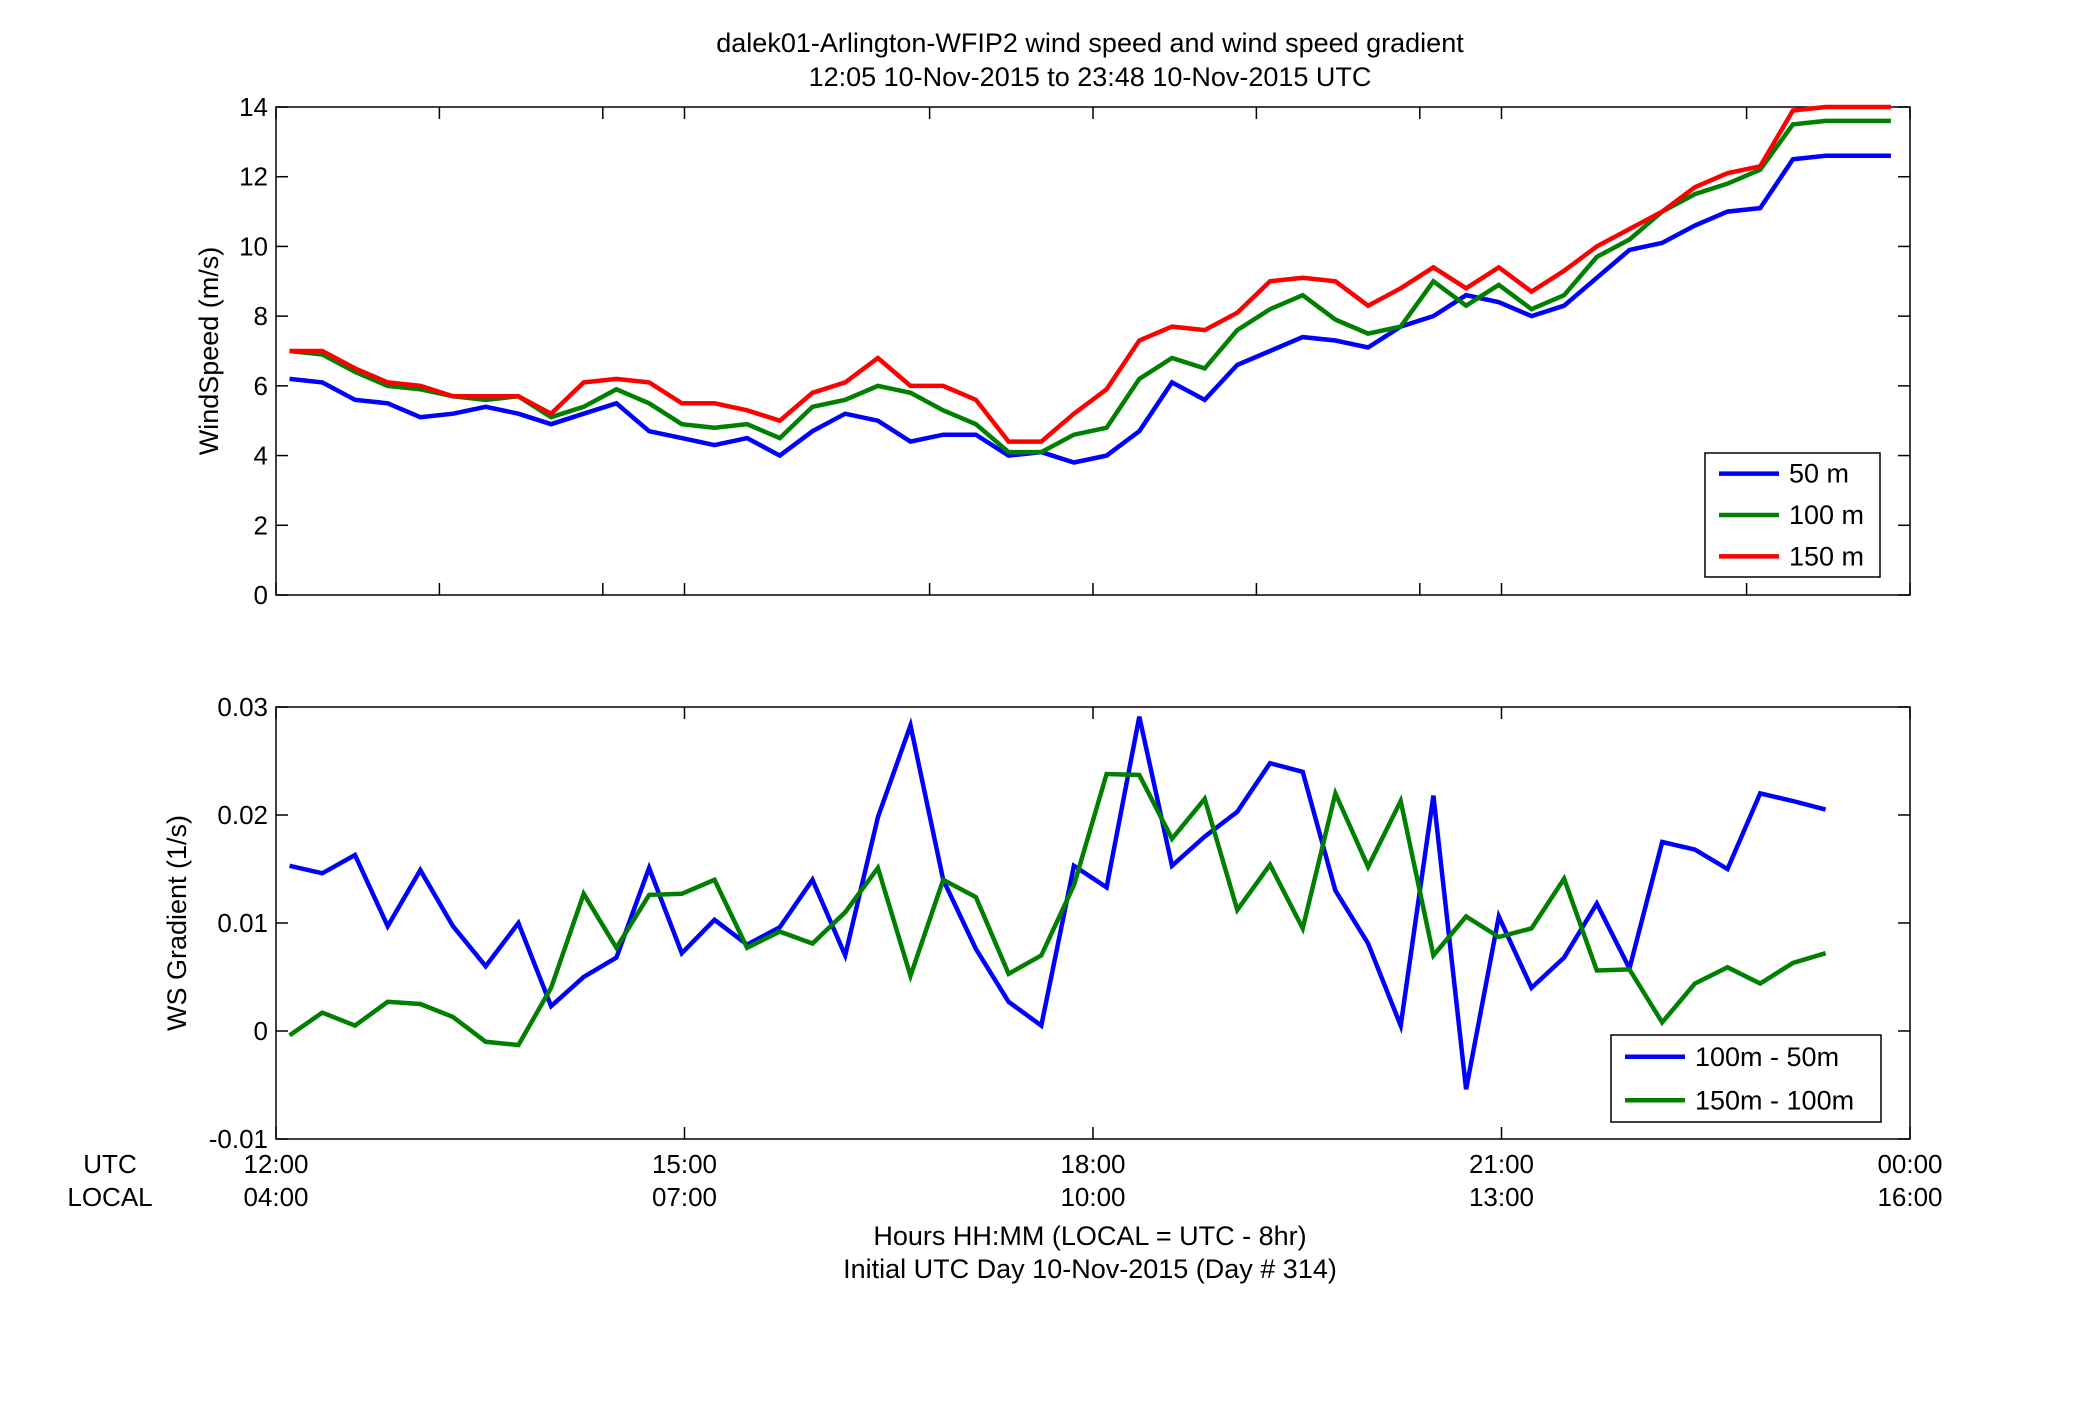  What do you see at coordinates (261, 595) in the screenshot?
I see `ws-y-tick-label: 0` at bounding box center [261, 595].